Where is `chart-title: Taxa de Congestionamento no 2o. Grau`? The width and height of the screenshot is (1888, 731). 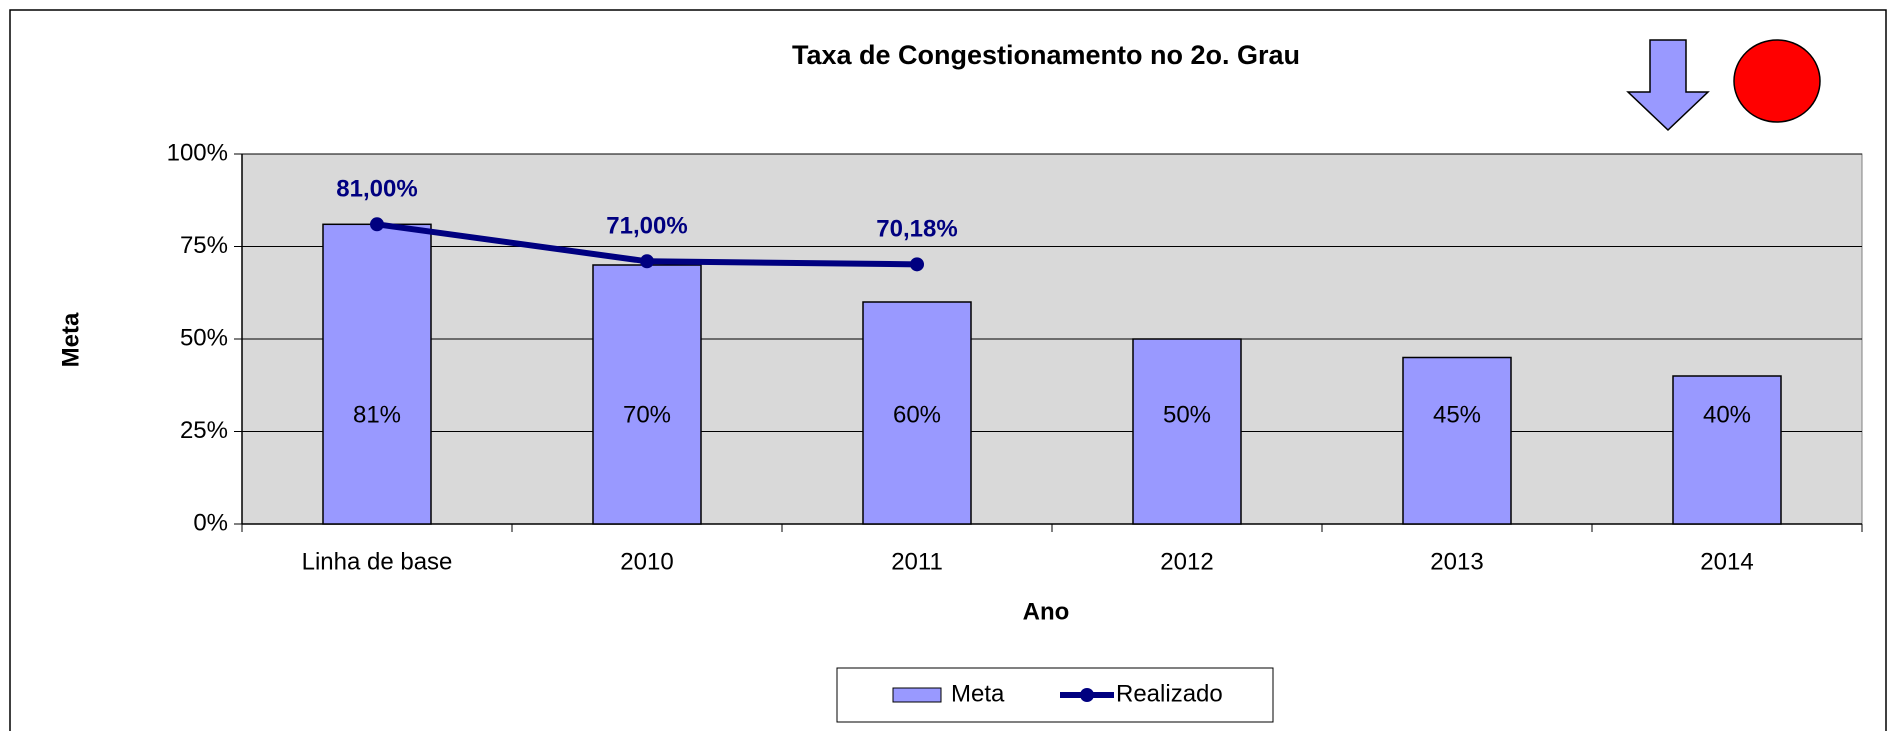
chart-title: Taxa de Congestionamento no 2o. Grau is located at coordinates (1046, 55).